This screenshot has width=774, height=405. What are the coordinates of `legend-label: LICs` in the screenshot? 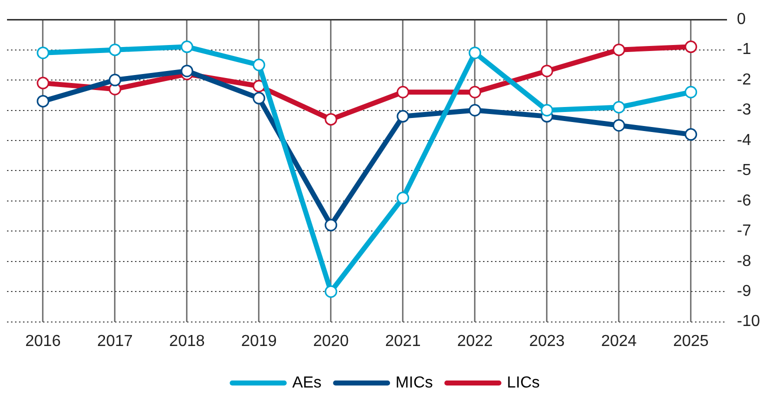 It's located at (523, 383).